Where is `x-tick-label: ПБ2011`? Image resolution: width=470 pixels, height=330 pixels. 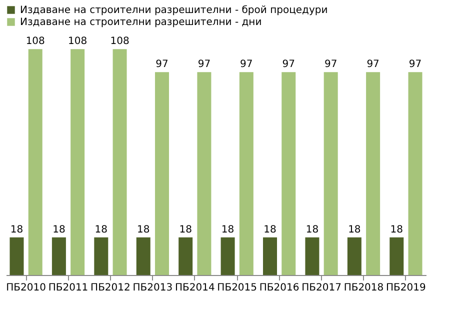 x-tick-label: ПБ2011 is located at coordinates (68, 288).